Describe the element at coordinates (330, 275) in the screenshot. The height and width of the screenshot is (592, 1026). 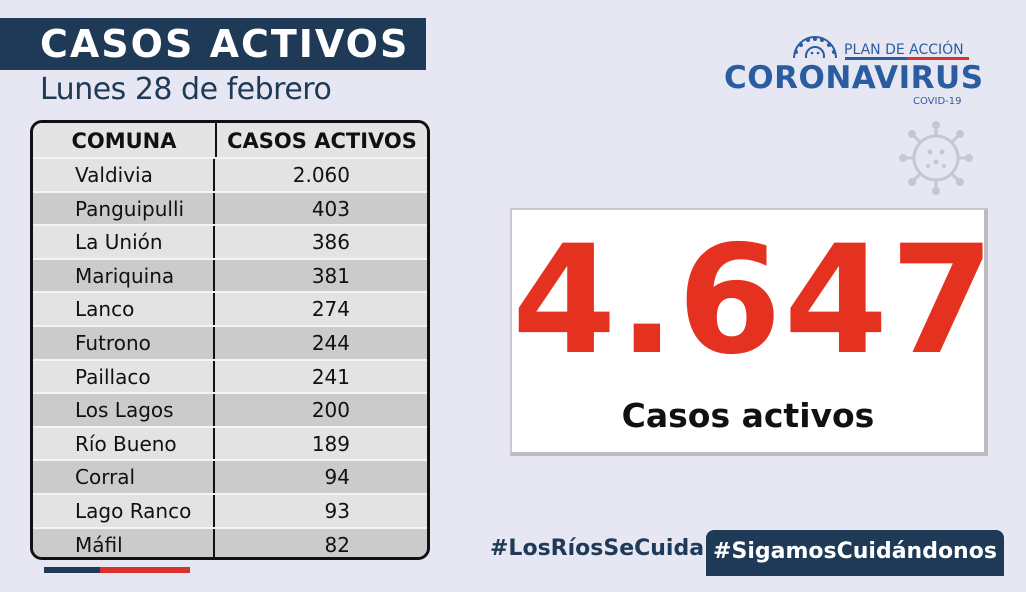
I see `casos-cell: 381` at that location.